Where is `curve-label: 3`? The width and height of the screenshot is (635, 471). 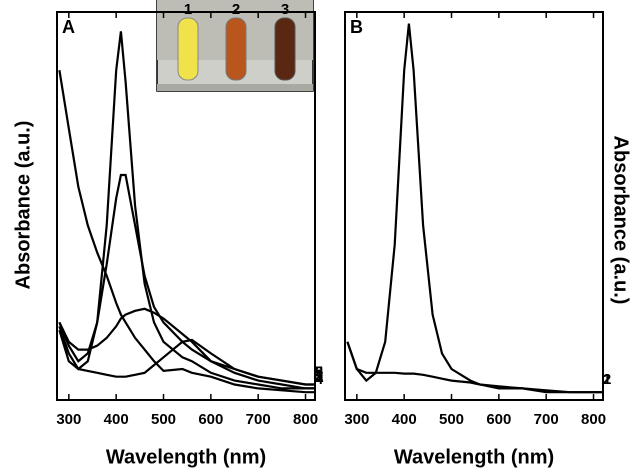 curve-label: 3 is located at coordinates (319, 375).